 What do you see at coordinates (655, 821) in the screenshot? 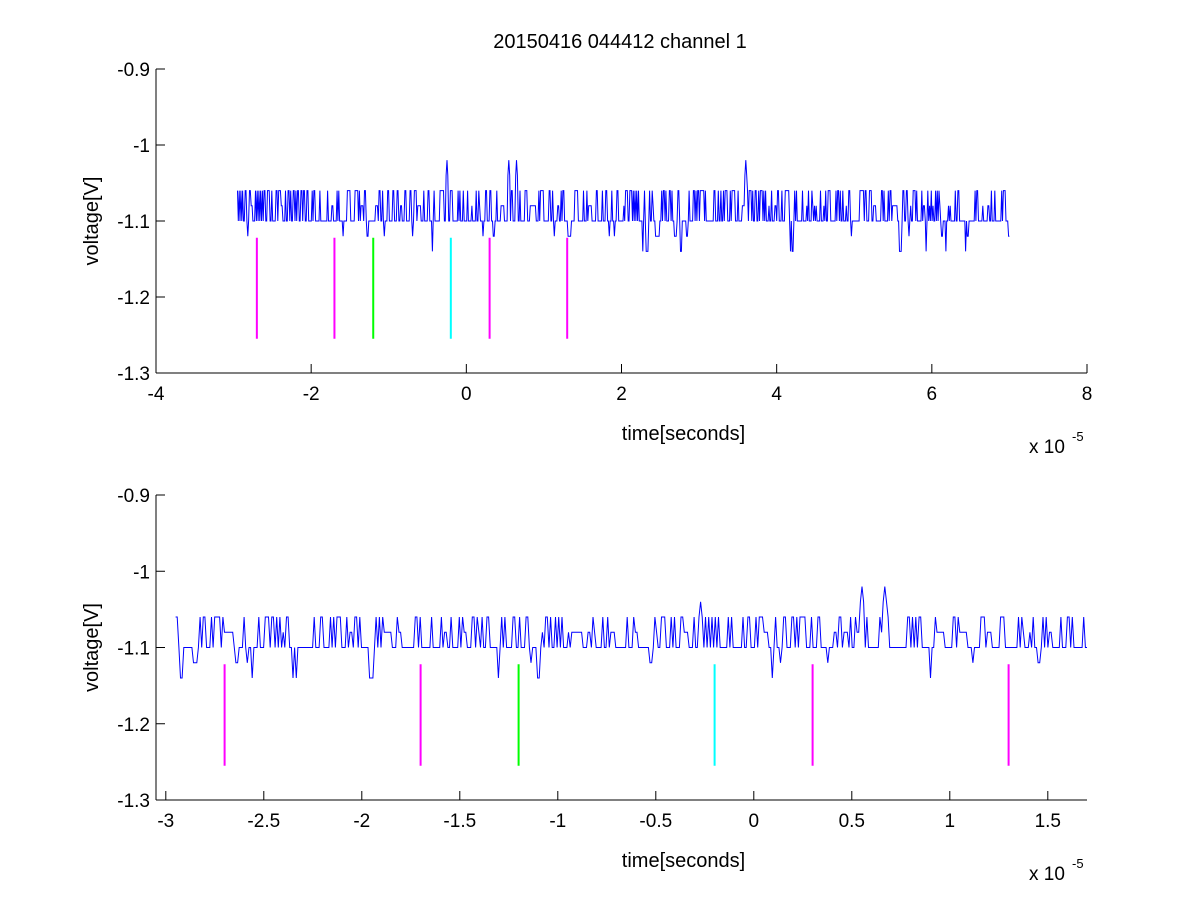
I see `x-tick-label: -0.5` at bounding box center [655, 821].